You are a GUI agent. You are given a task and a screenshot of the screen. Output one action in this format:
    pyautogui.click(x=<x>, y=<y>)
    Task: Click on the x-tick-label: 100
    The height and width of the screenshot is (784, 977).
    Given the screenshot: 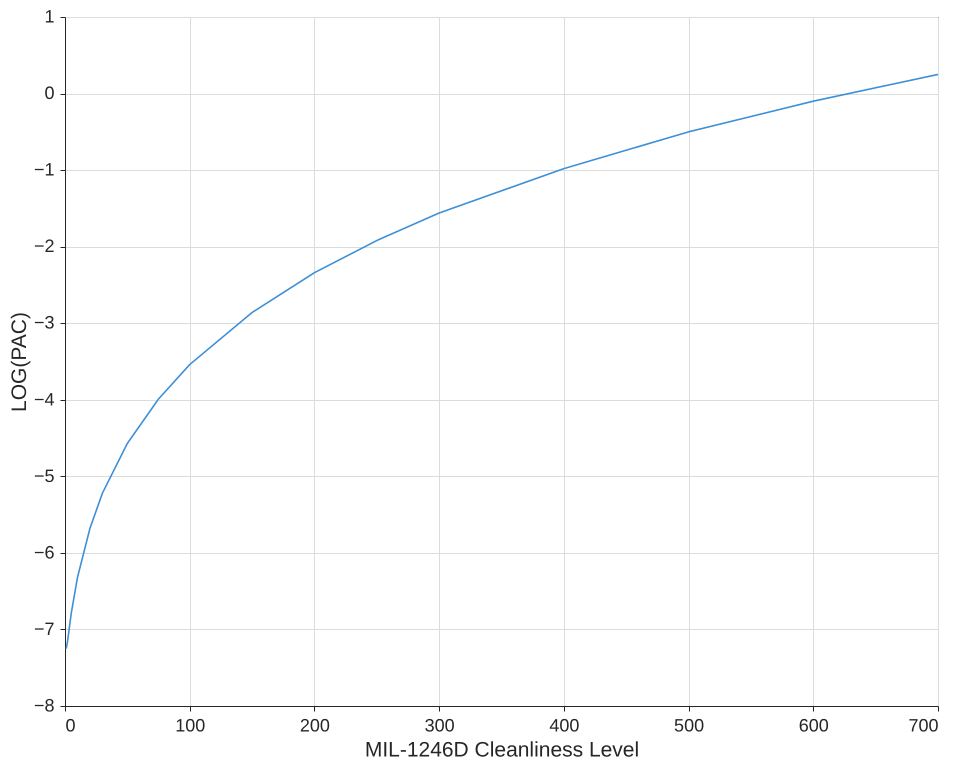 What is the action you would take?
    pyautogui.click(x=190, y=726)
    